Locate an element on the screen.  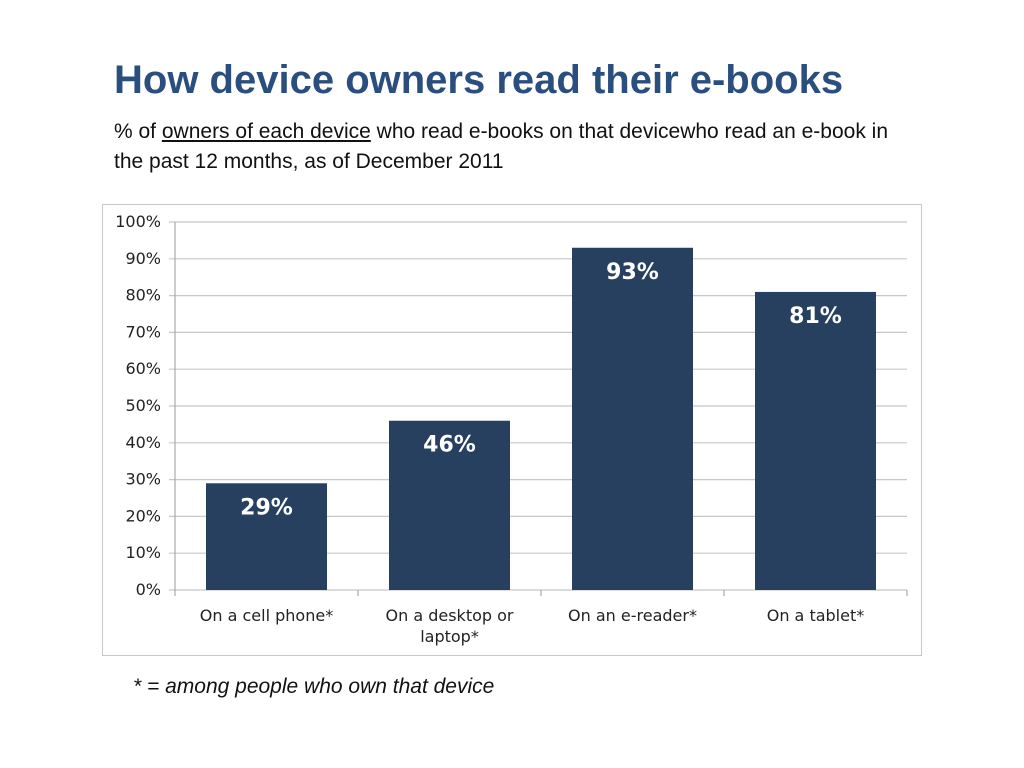
y-tick-label: 0% is located at coordinates (148, 589).